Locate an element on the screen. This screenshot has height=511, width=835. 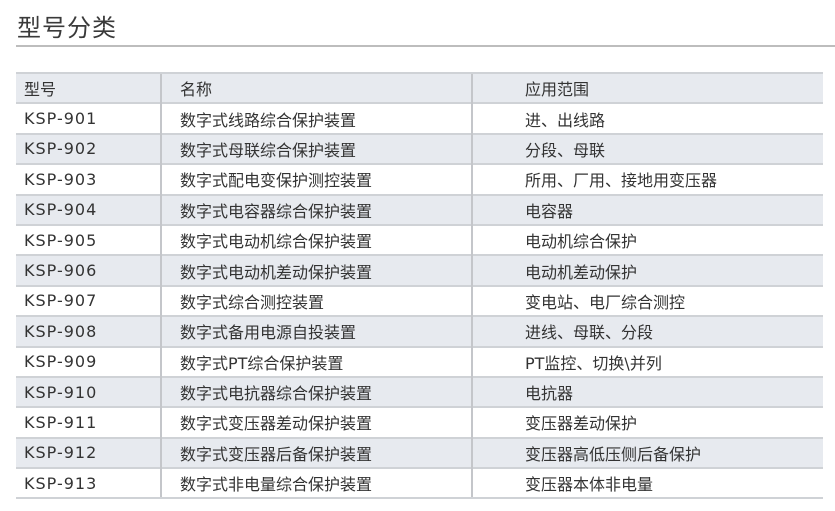
header-application: 应用范围 is located at coordinates (647, 87).